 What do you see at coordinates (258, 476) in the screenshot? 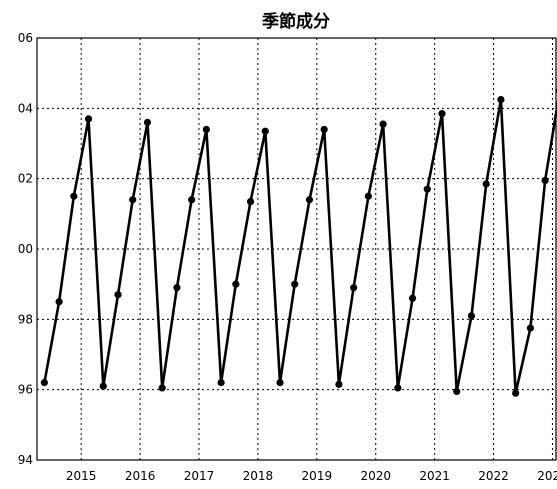
I see `x-tick-label: 2018` at bounding box center [258, 476].